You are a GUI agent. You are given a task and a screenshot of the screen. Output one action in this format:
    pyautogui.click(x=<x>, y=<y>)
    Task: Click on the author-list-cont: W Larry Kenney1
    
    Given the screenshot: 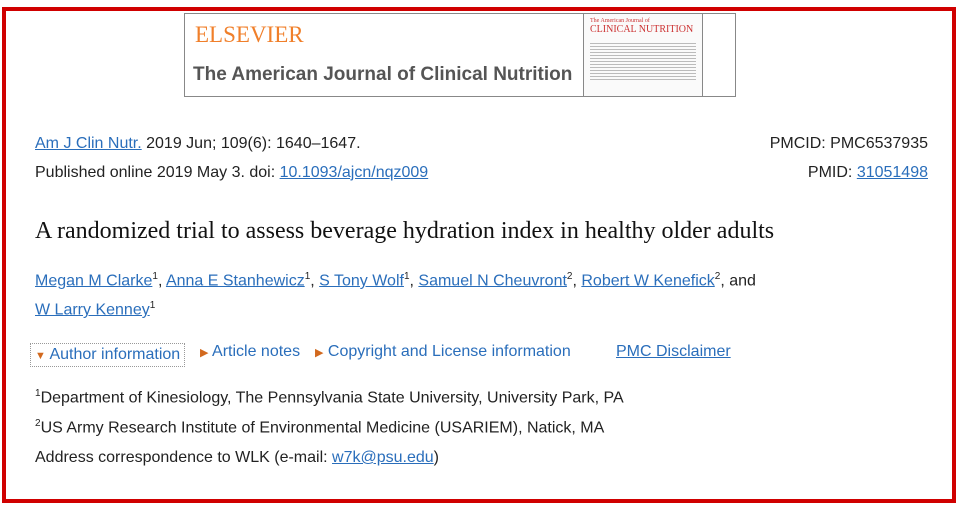 What is the action you would take?
    pyautogui.click(x=95, y=309)
    